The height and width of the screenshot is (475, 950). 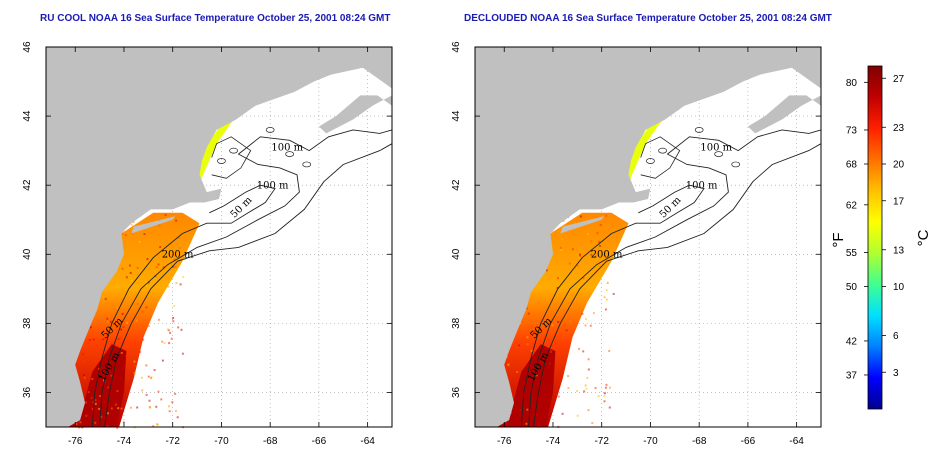 I want to click on x-tick-label: -74, so click(x=124, y=441).